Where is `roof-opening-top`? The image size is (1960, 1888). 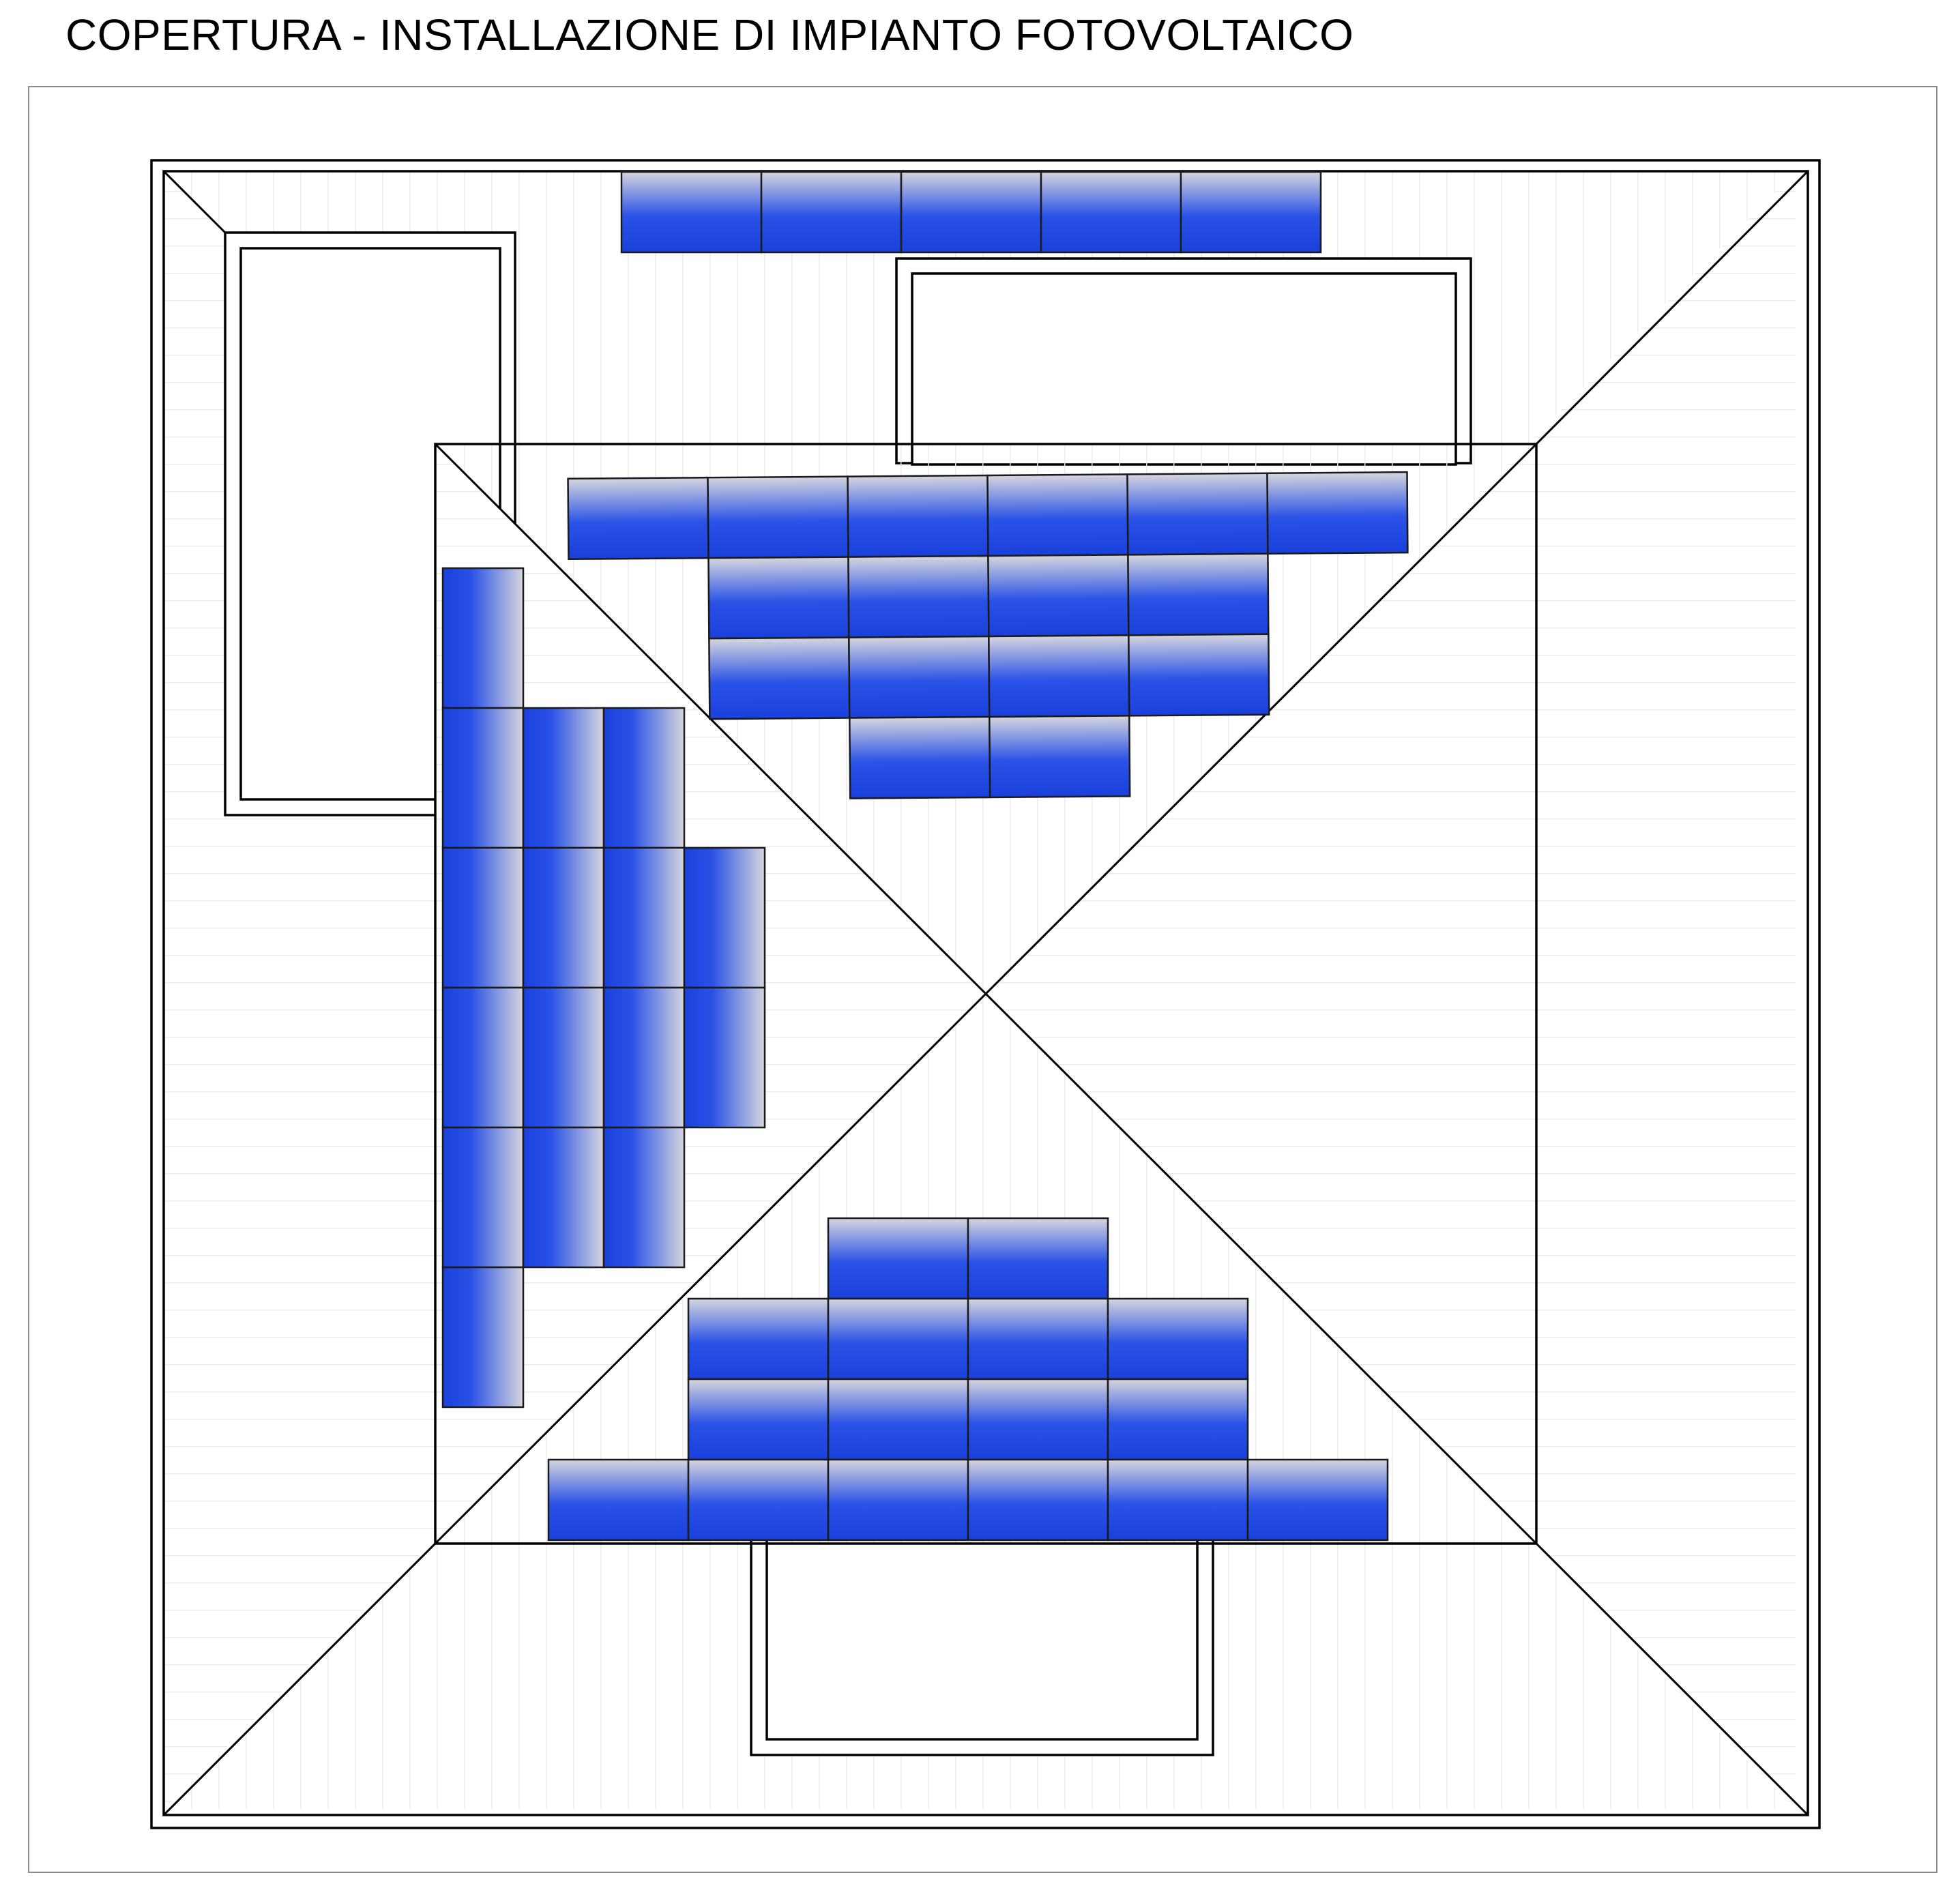
roof-opening-top is located at coordinates (1184, 362).